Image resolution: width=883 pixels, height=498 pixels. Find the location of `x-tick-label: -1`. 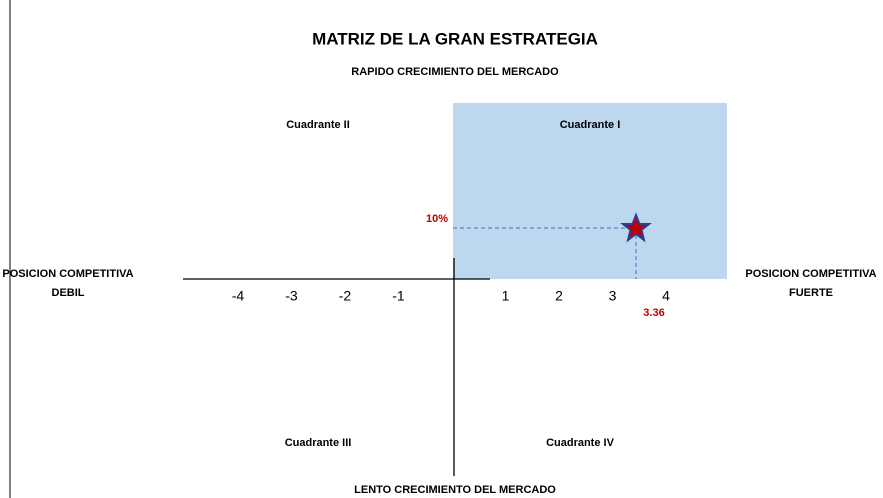

x-tick-label: -1 is located at coordinates (398, 296).